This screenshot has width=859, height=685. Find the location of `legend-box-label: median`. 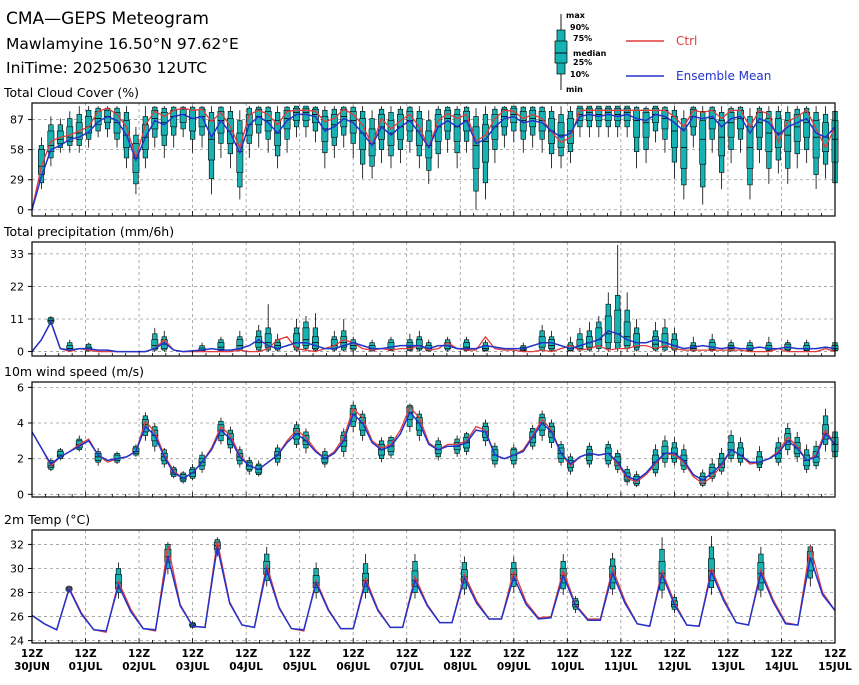

legend-box-label: median is located at coordinates (590, 53).